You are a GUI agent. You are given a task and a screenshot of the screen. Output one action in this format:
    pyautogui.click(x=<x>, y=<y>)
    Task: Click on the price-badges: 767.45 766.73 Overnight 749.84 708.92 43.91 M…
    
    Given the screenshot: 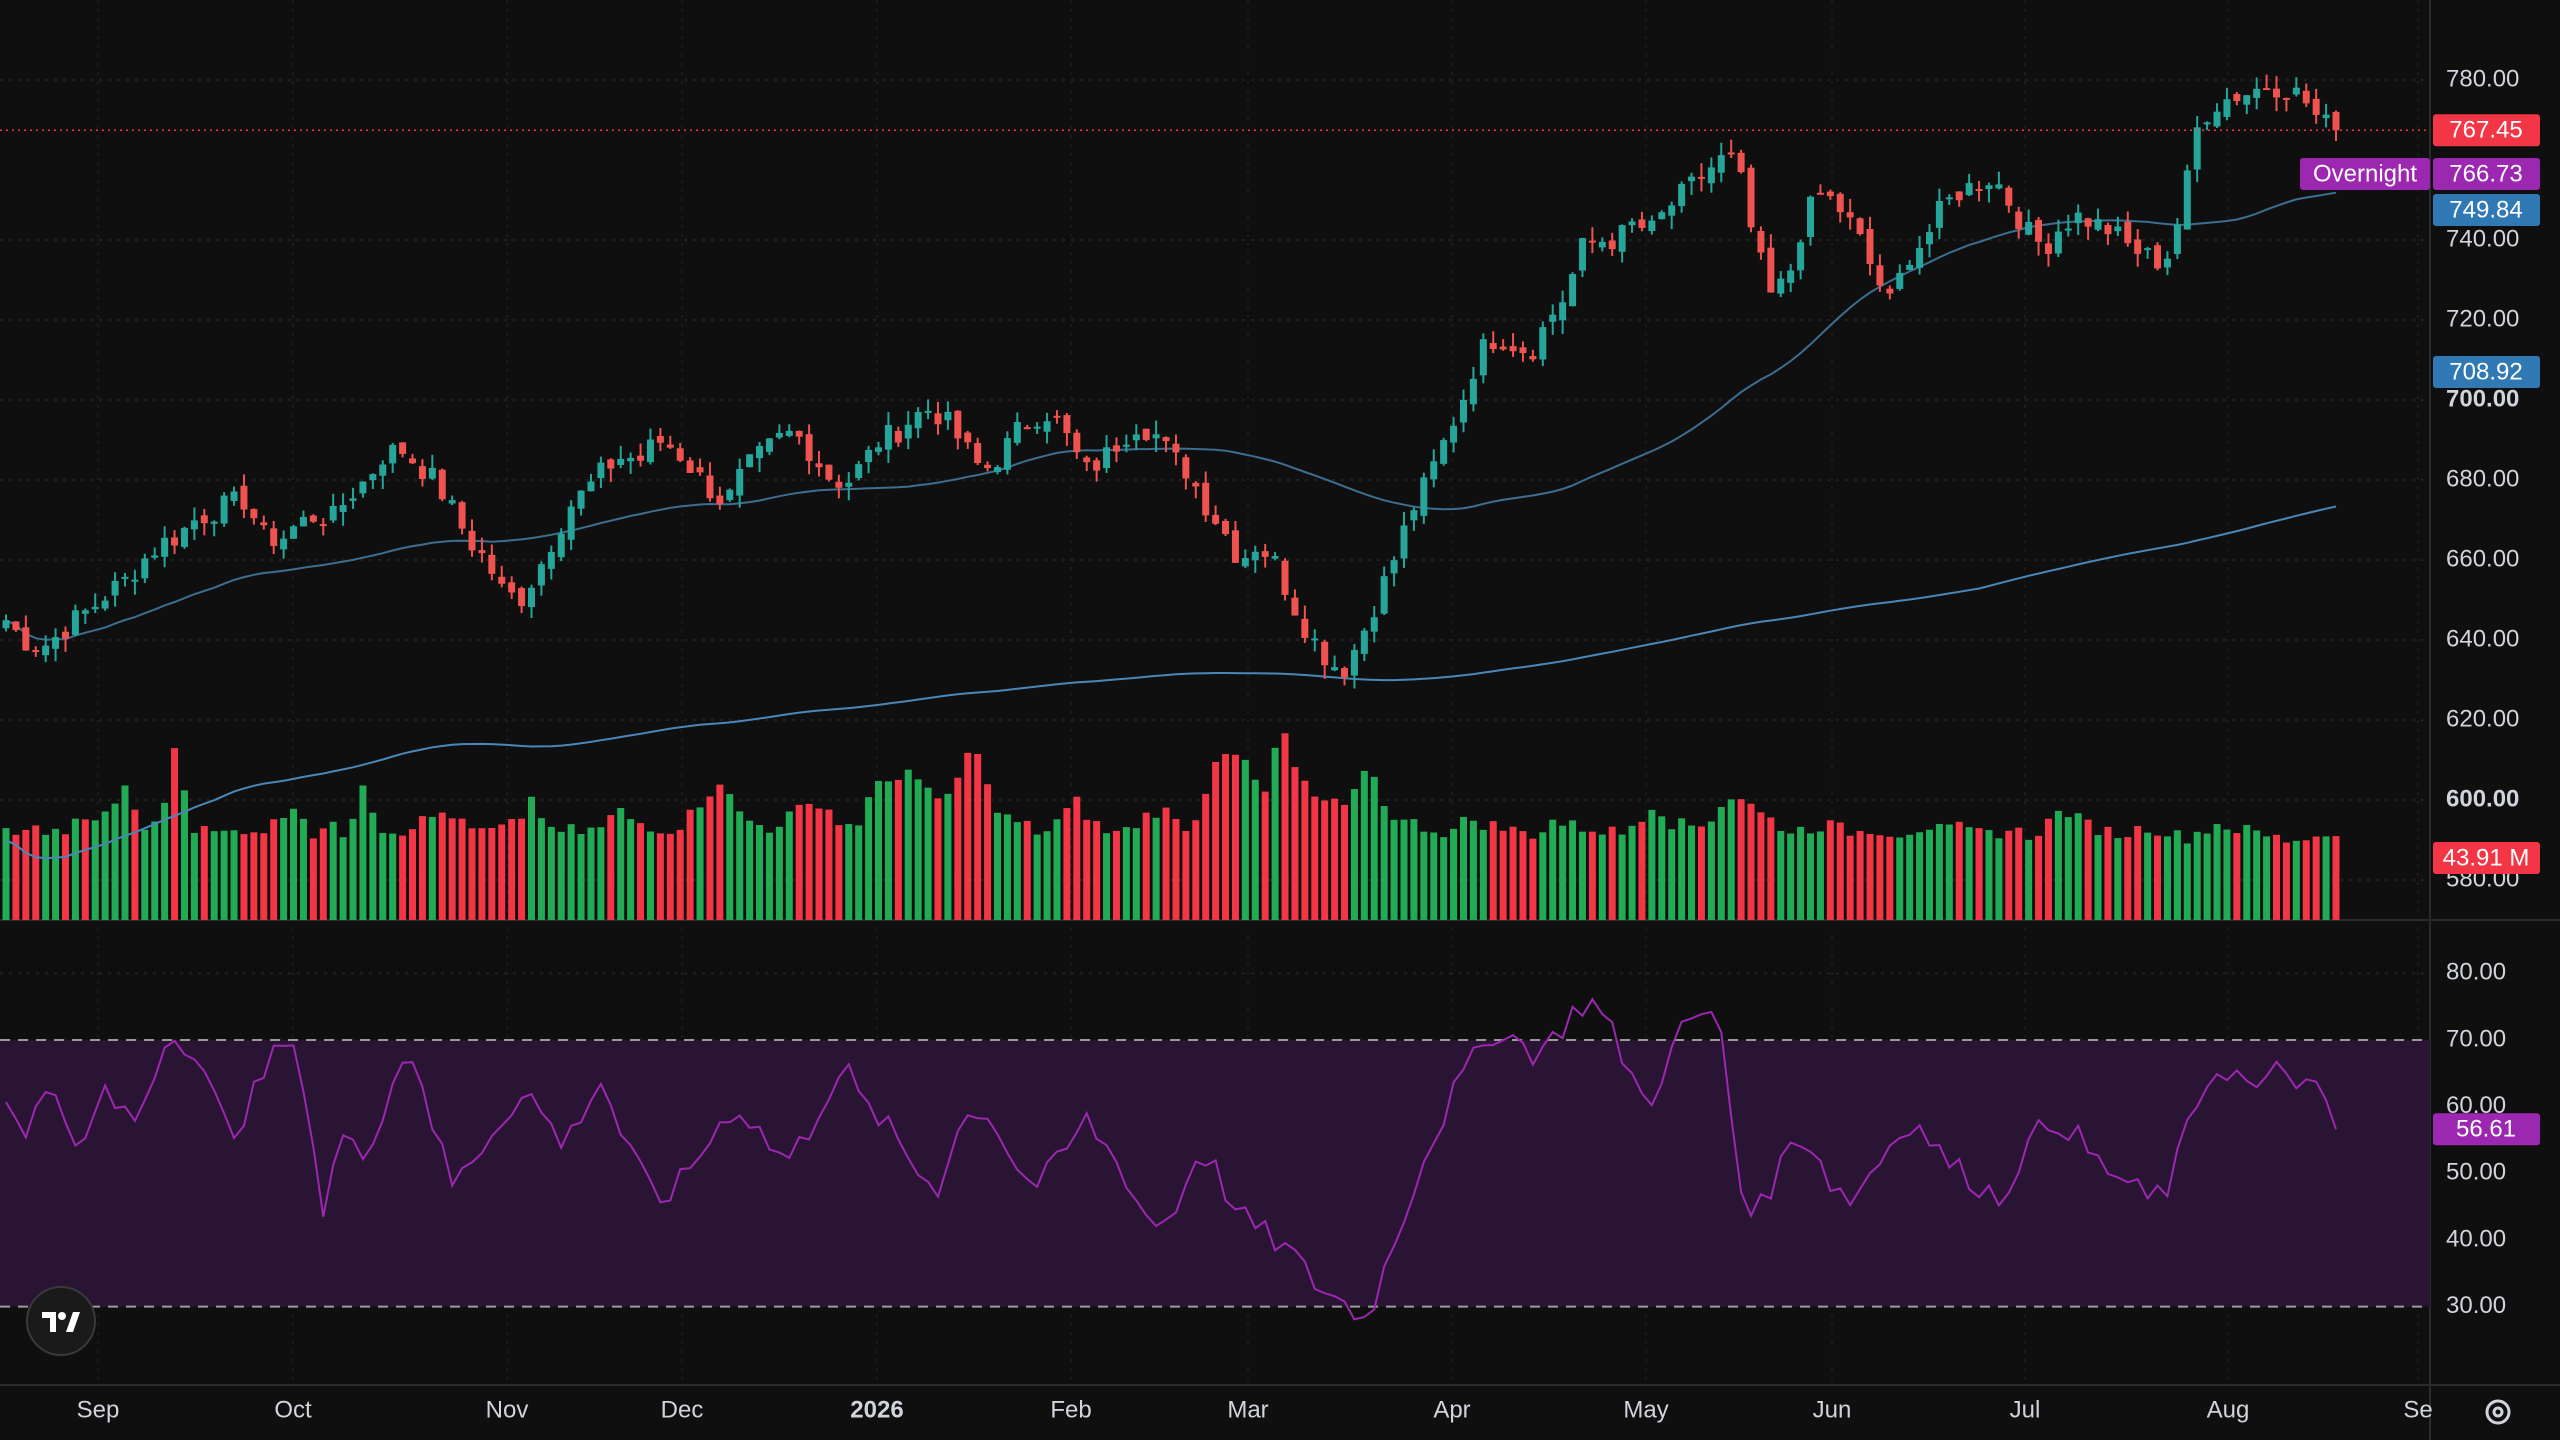 What is the action you would take?
    pyautogui.click(x=2420, y=630)
    